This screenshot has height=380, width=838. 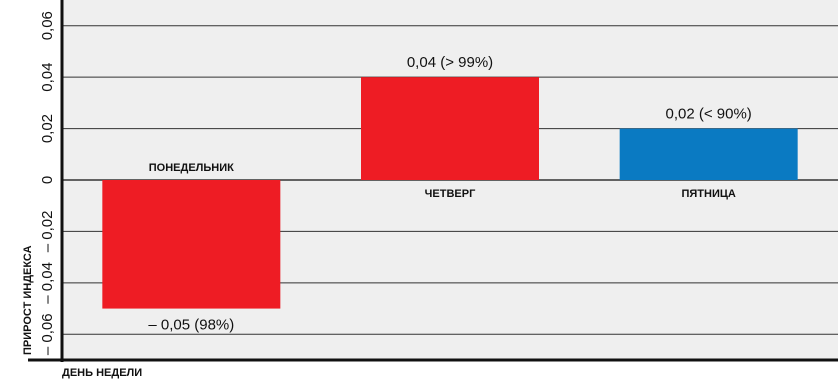 I want to click on y-axis-title: ПРИРОСТ ИНДЕКСА, so click(x=28, y=300).